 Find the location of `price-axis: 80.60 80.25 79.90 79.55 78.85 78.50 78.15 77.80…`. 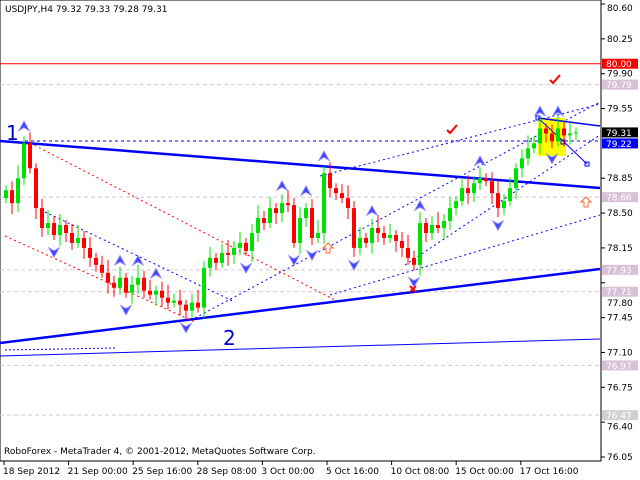

price-axis: 80.60 80.25 79.90 79.55 78.85 78.50 78.15 77.80… is located at coordinates (619, 233).